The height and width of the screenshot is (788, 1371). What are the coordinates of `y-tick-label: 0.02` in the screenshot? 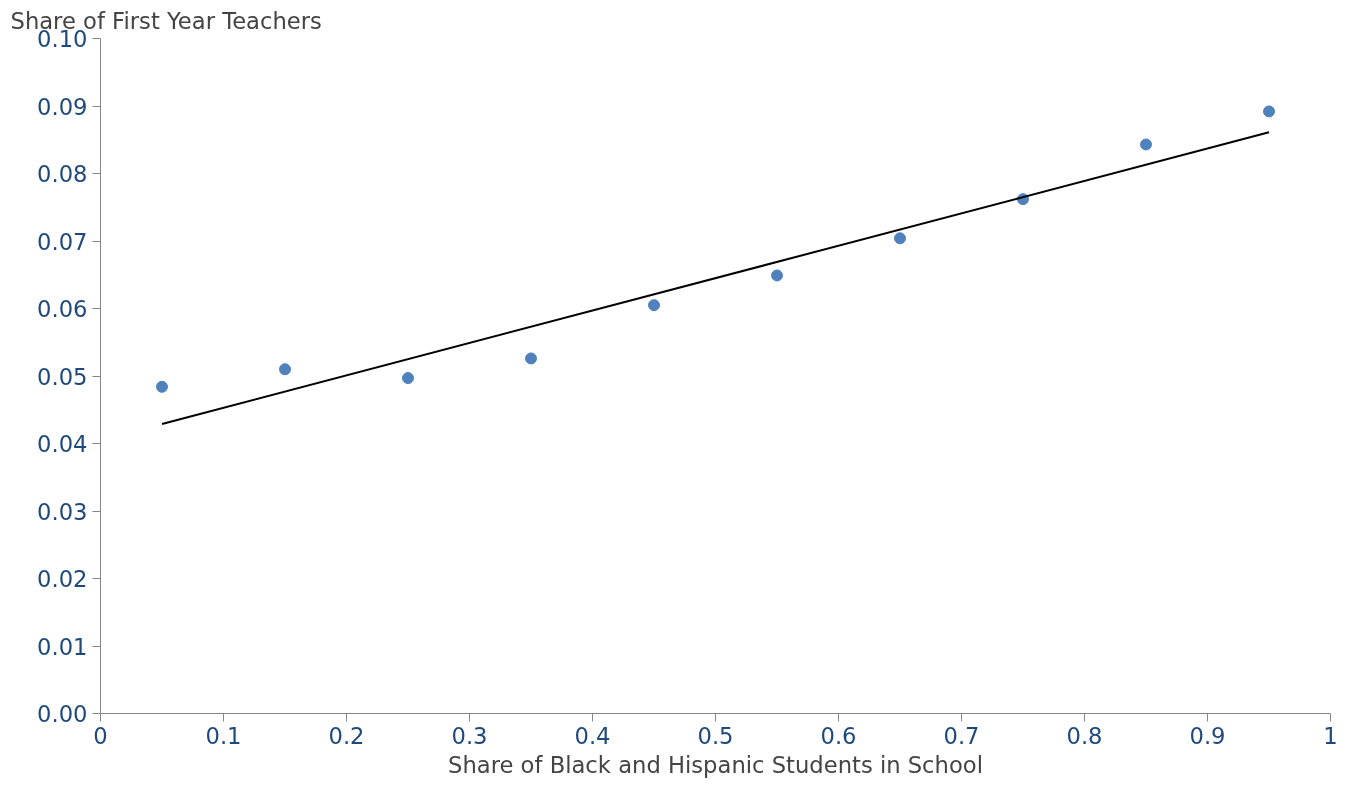 It's located at (62, 579).